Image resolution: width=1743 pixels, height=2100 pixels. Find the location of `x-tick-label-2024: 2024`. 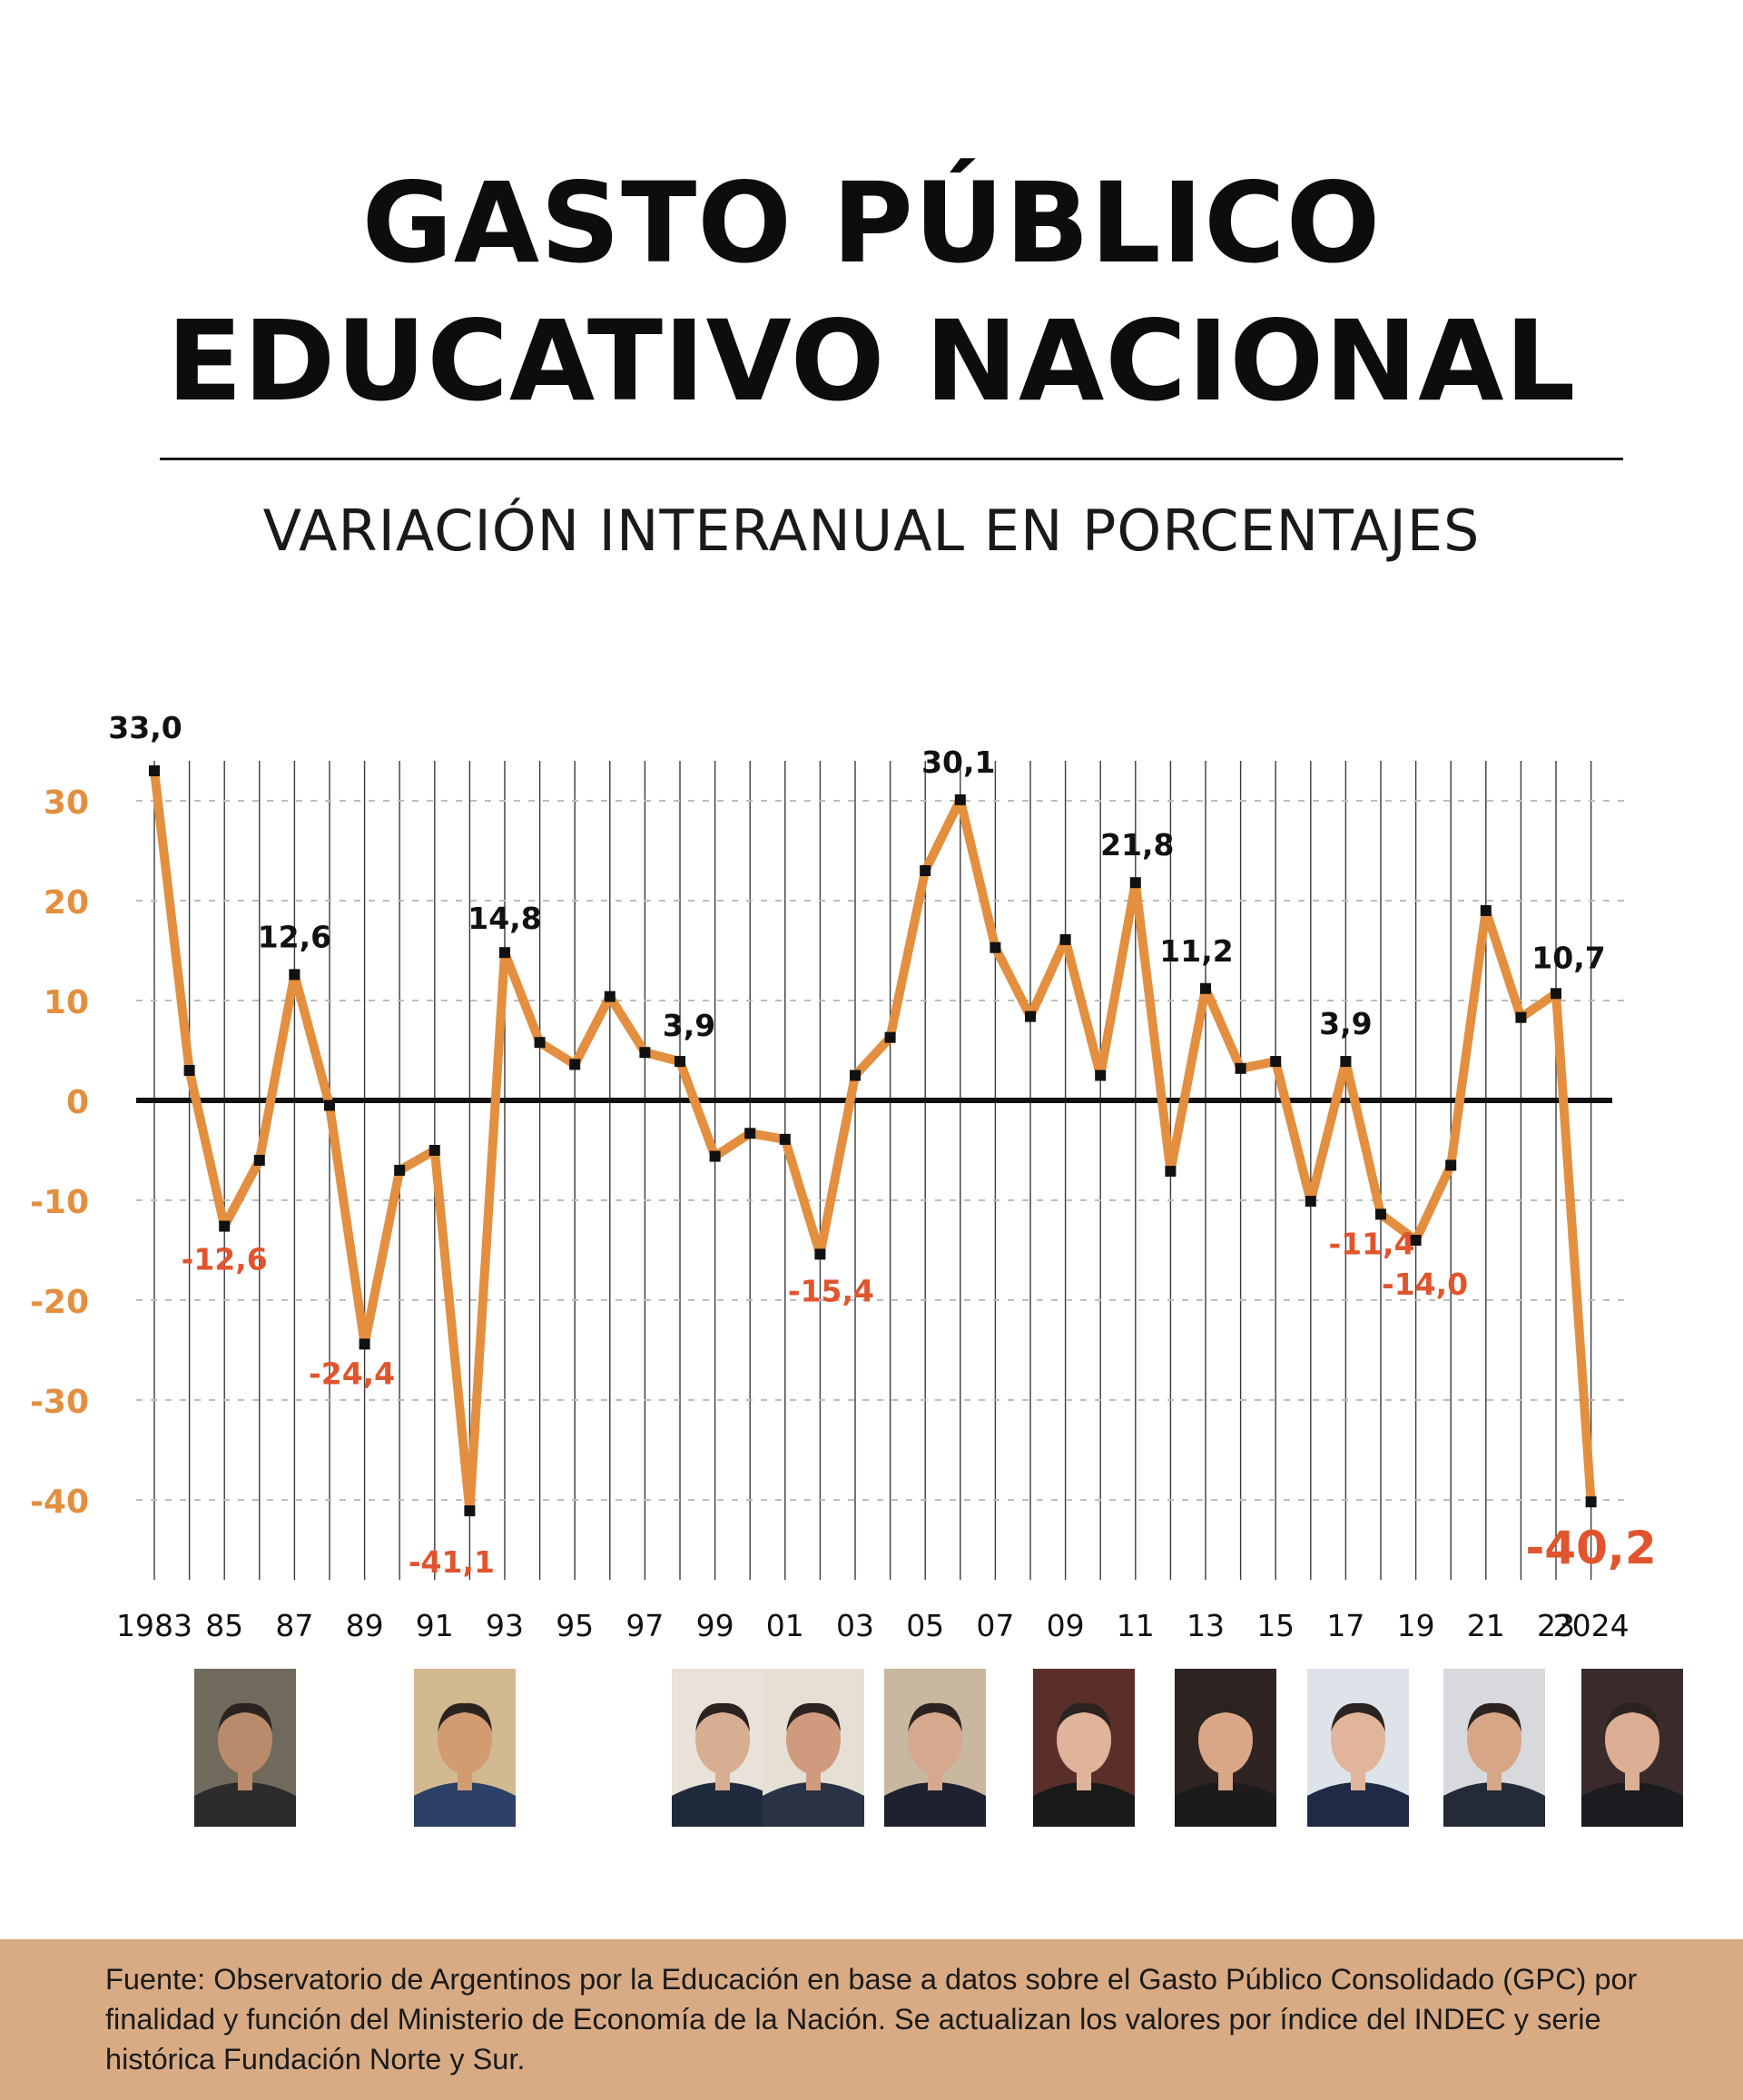

x-tick-label-2024: 2024 is located at coordinates (1591, 1625).